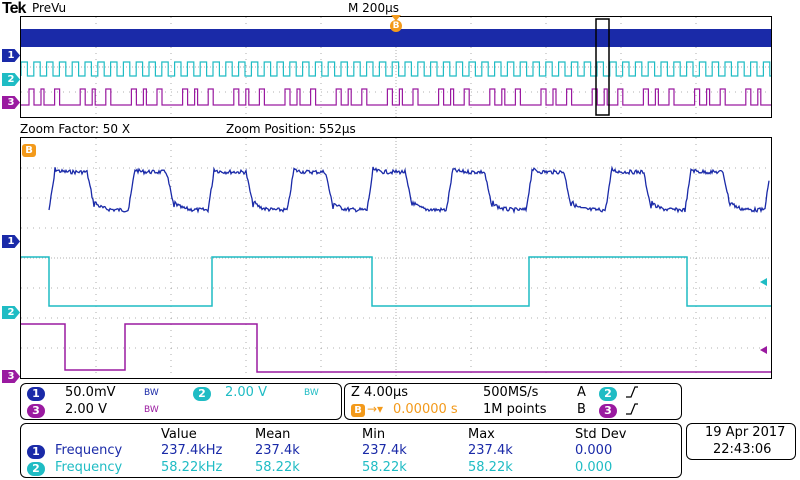 The width and height of the screenshot is (800, 480). I want to click on overview-ch1-marker: 1, so click(11, 55).